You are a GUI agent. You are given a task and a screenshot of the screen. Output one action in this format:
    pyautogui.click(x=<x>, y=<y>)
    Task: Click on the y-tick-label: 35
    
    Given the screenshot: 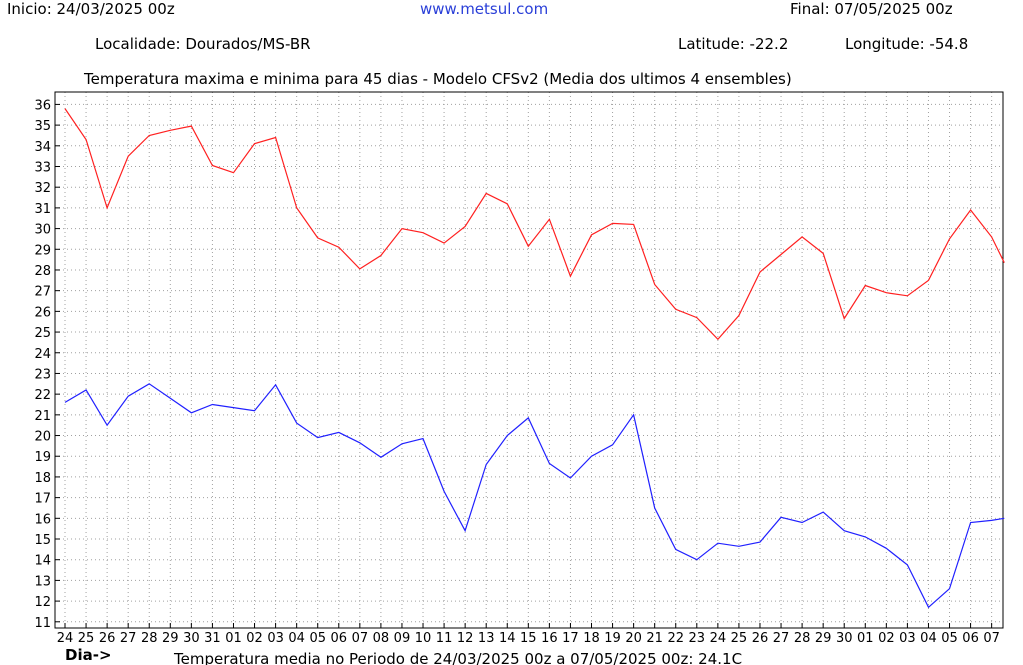 What is the action you would take?
    pyautogui.click(x=42, y=126)
    